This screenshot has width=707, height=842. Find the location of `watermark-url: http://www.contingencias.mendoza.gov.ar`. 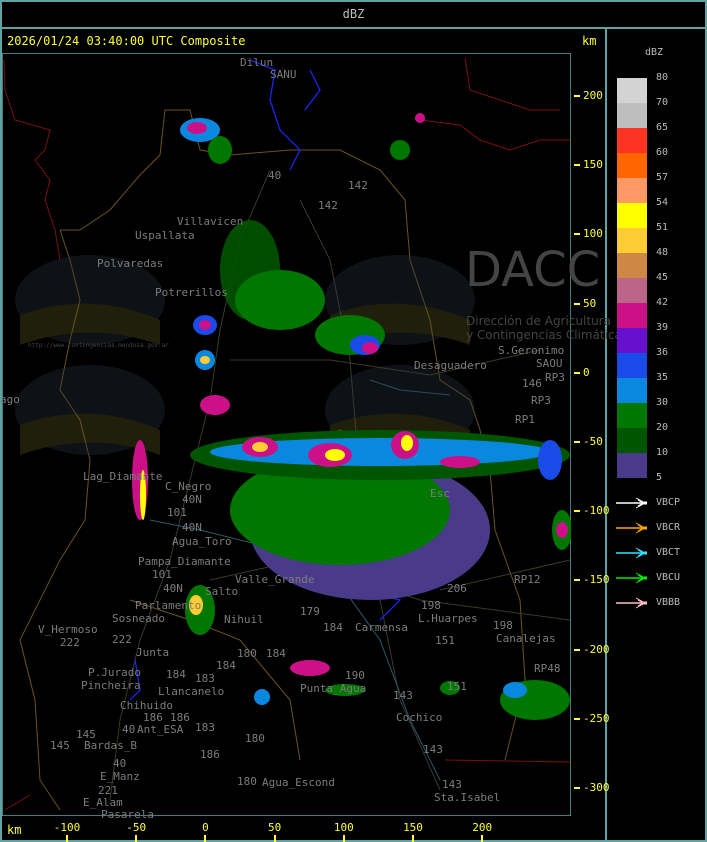

watermark-url: http://www.contingencias.mendoza.gov.ar is located at coordinates (98, 345).